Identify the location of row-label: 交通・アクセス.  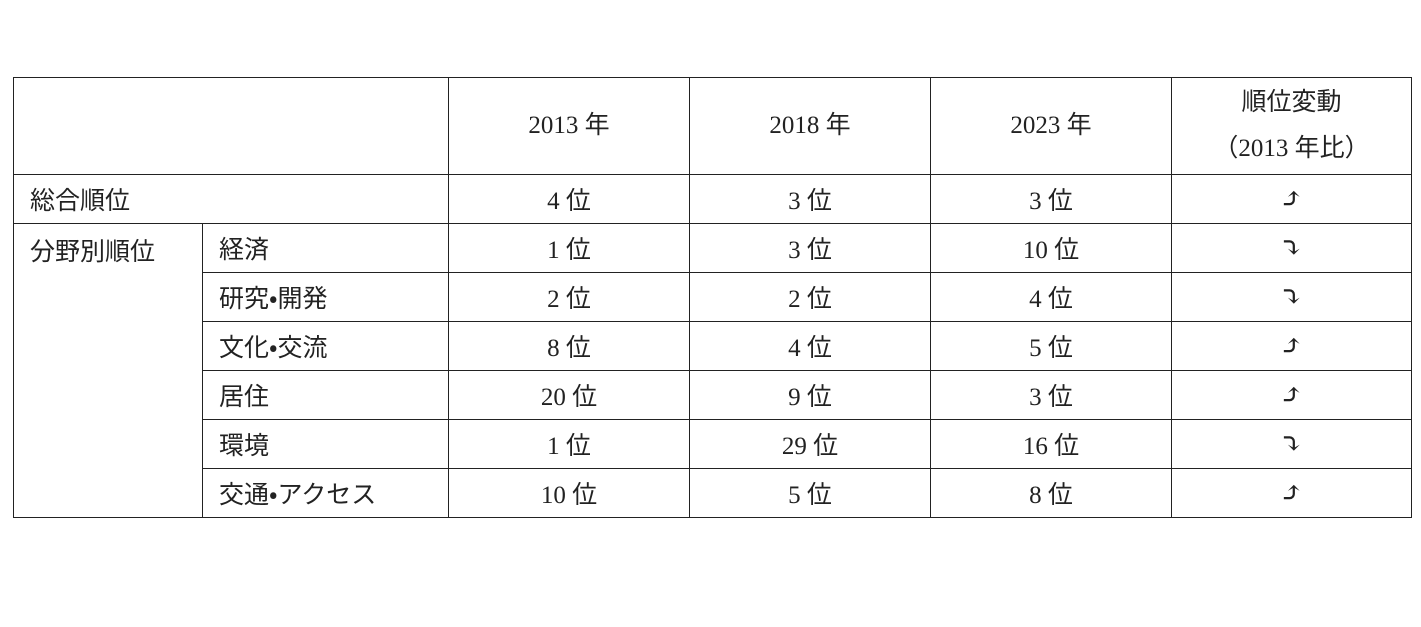
(325, 493).